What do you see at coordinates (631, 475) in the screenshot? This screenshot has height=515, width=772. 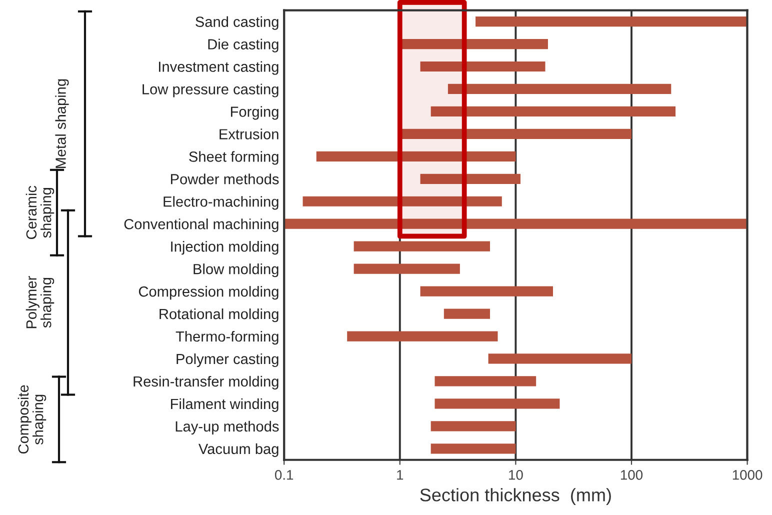 I see `x-tick-label: 100` at bounding box center [631, 475].